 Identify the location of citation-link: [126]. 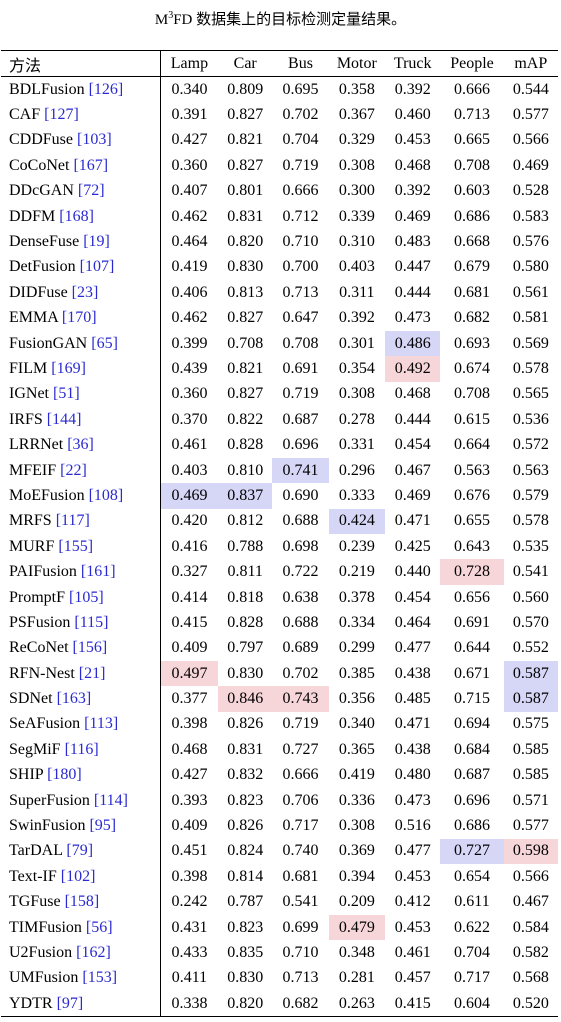
(106, 89).